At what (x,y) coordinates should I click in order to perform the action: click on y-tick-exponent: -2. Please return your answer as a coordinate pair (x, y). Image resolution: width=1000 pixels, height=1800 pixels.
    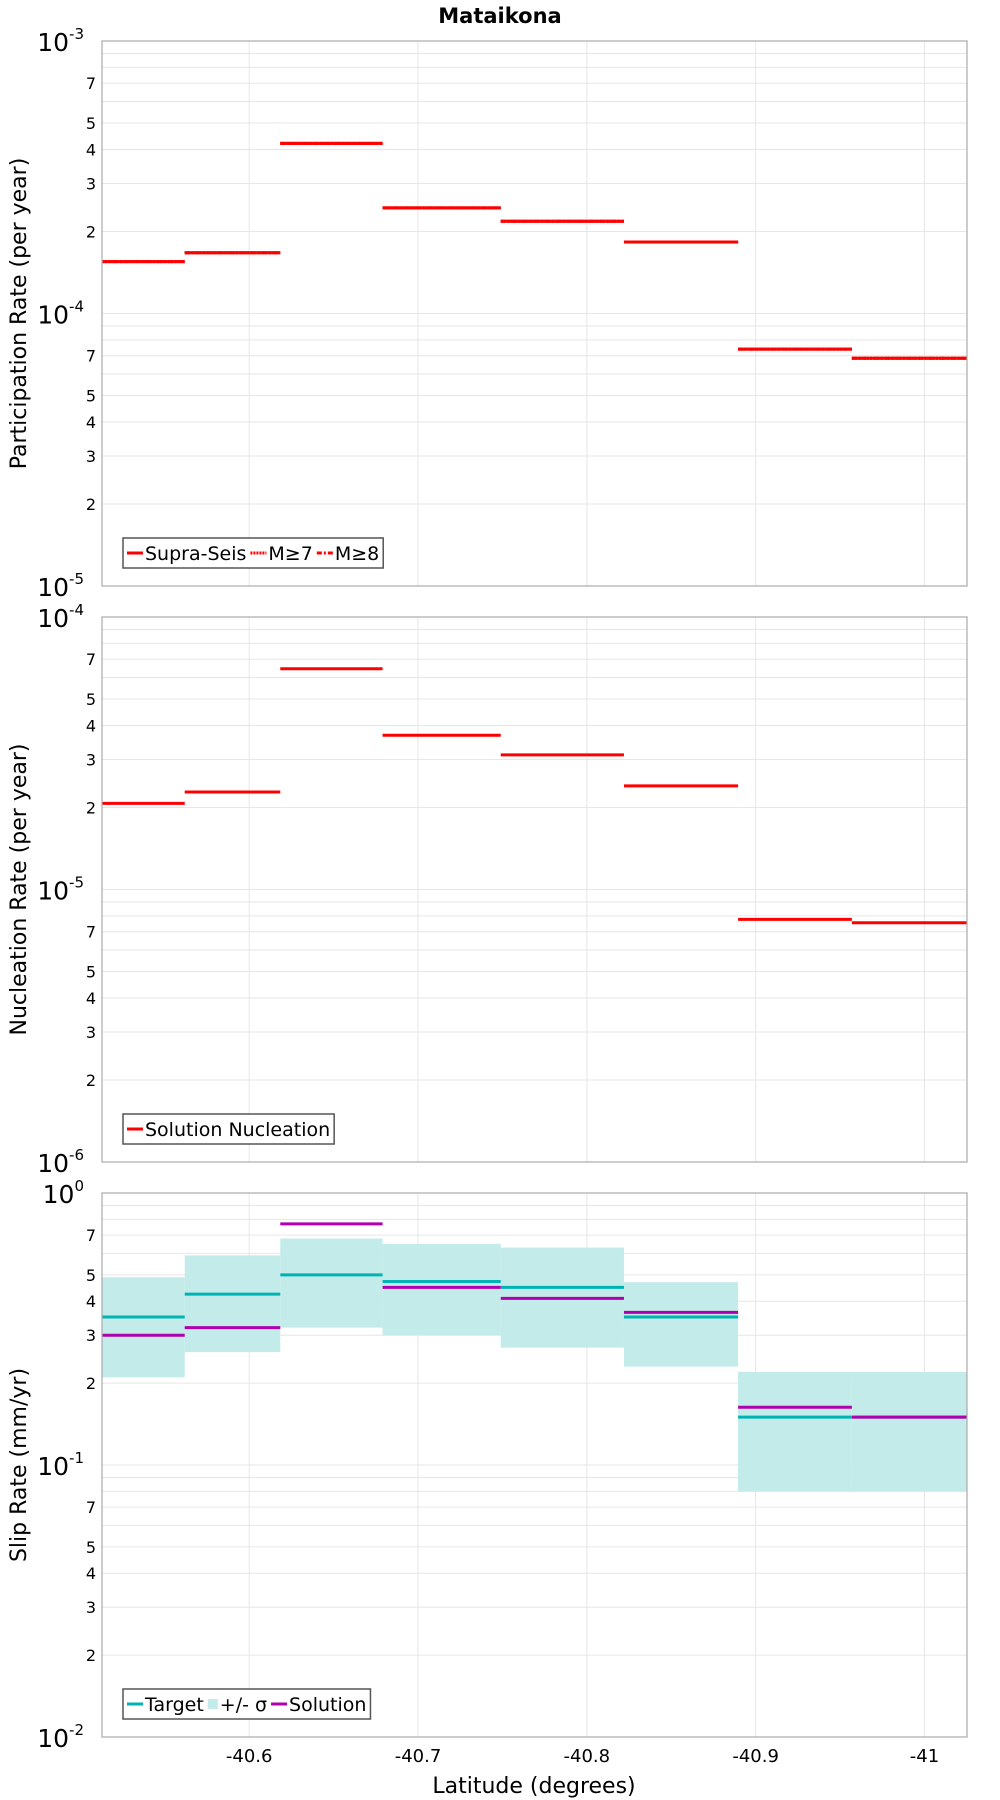
    Looking at the image, I should click on (76, 1730).